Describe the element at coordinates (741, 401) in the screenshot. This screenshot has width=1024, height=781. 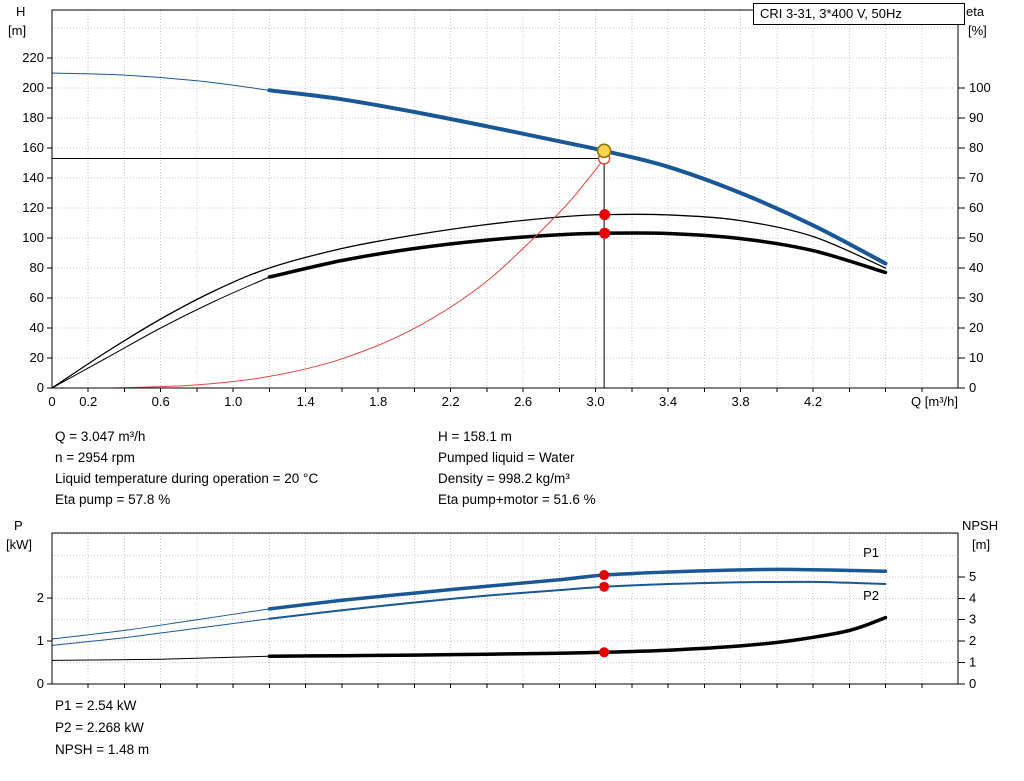
I see `x-tick-label: 3.8` at that location.